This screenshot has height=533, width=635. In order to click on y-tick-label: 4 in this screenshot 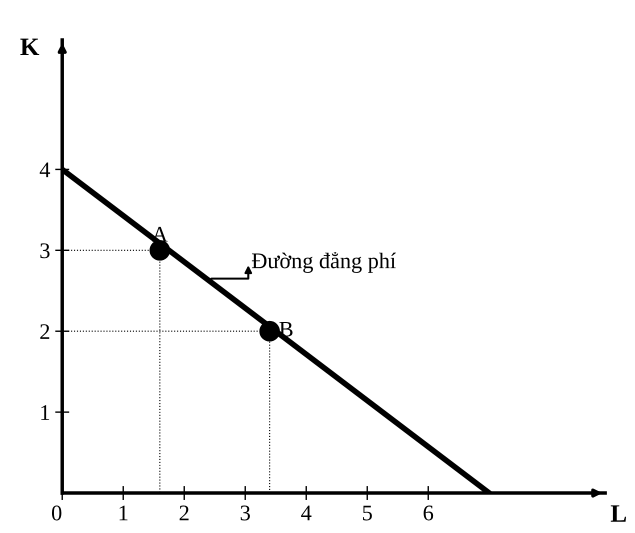, I will do `click(45, 170)`.